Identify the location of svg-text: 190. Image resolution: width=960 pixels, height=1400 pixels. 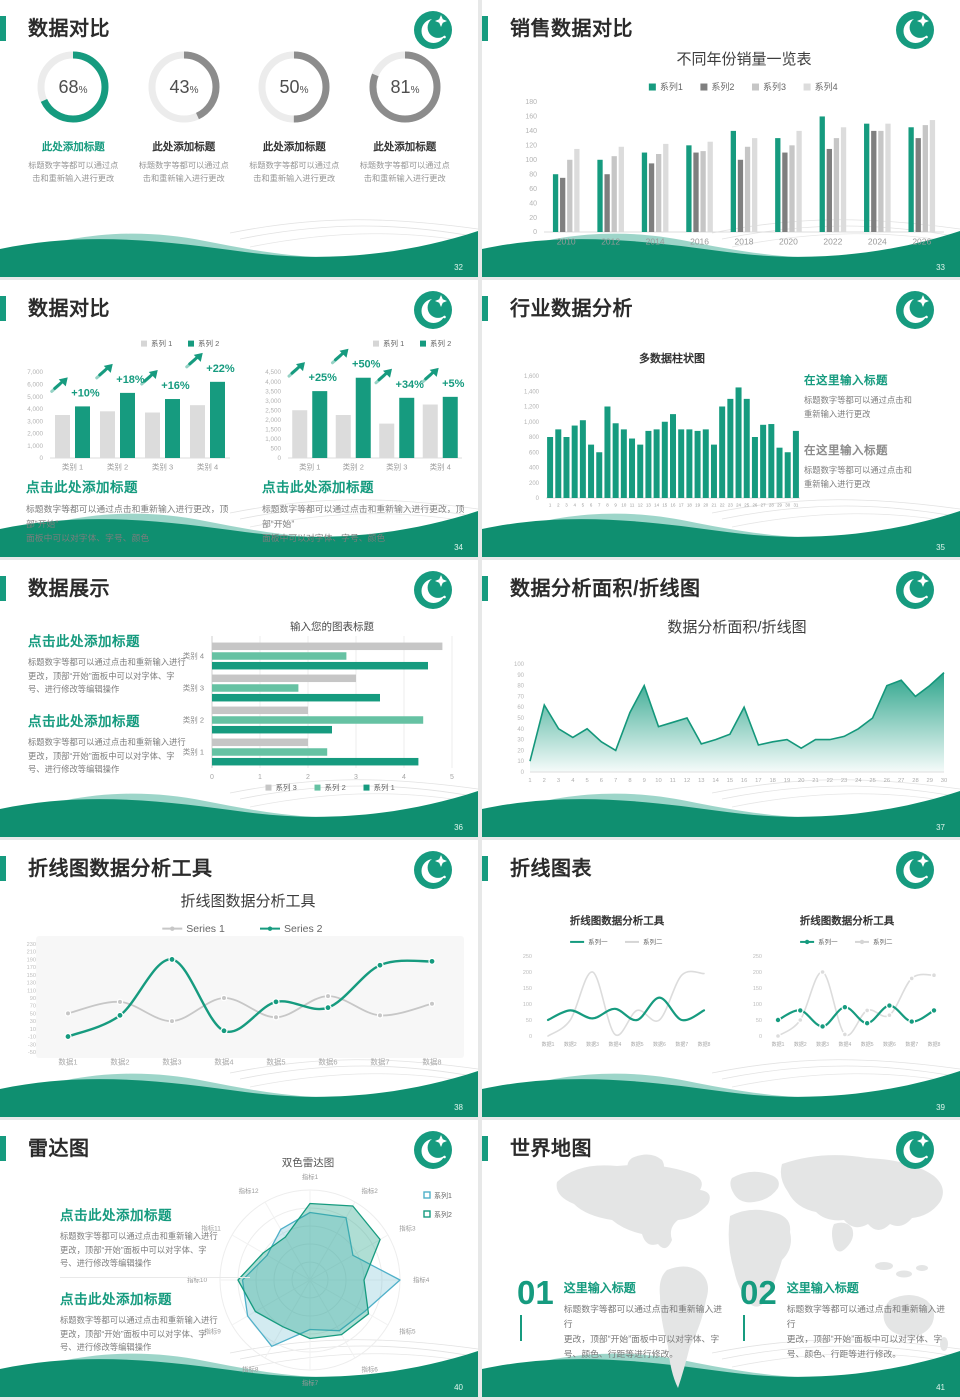
(31, 960).